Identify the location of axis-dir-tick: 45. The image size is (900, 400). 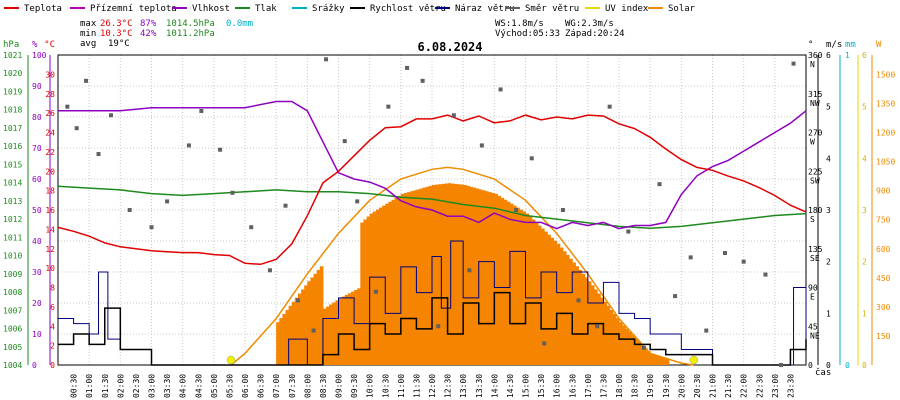
(813, 326).